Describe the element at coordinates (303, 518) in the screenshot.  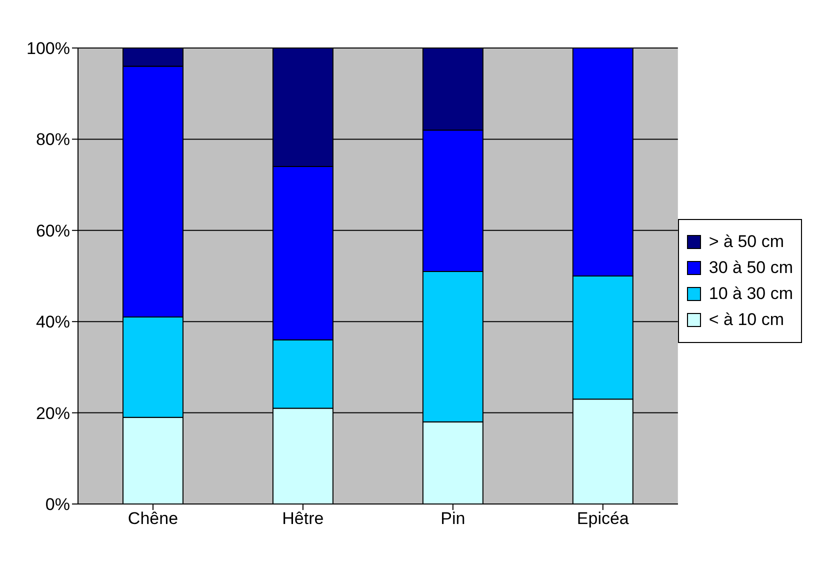
I see `x-tick-label: Hêtre` at that location.